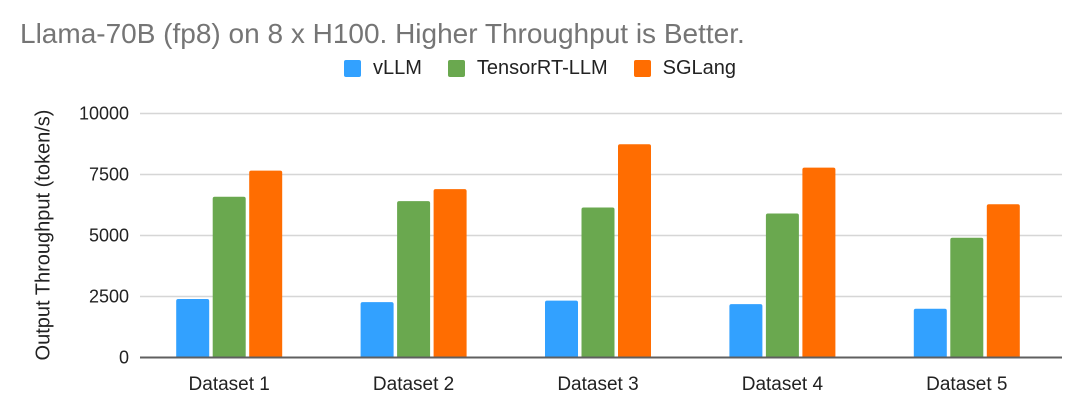  What do you see at coordinates (783, 384) in the screenshot?
I see `x-tick-label: Dataset 4` at bounding box center [783, 384].